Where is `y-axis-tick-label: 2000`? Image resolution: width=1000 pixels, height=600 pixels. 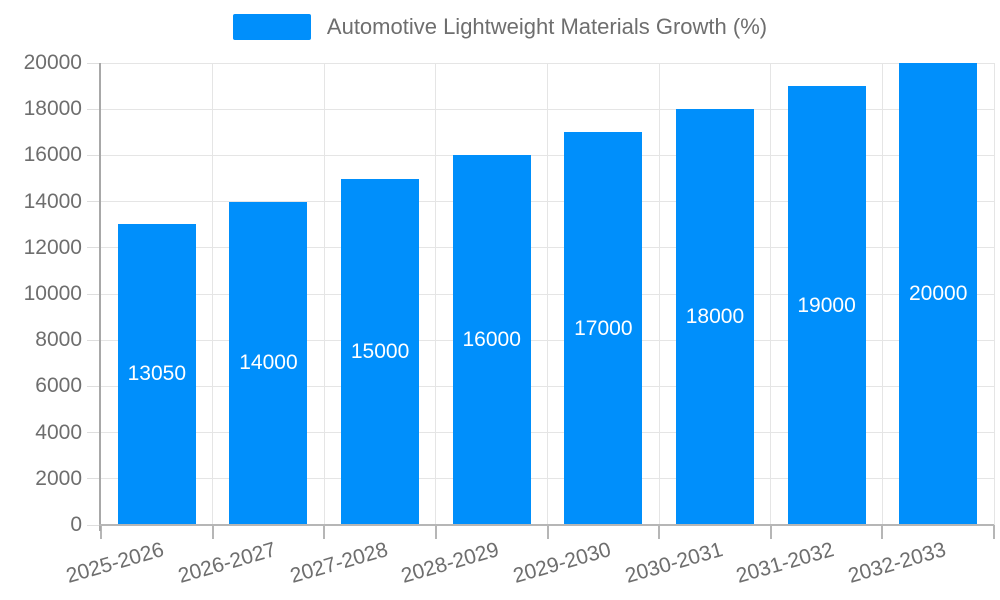
y-axis-tick-label: 2000 is located at coordinates (58, 478).